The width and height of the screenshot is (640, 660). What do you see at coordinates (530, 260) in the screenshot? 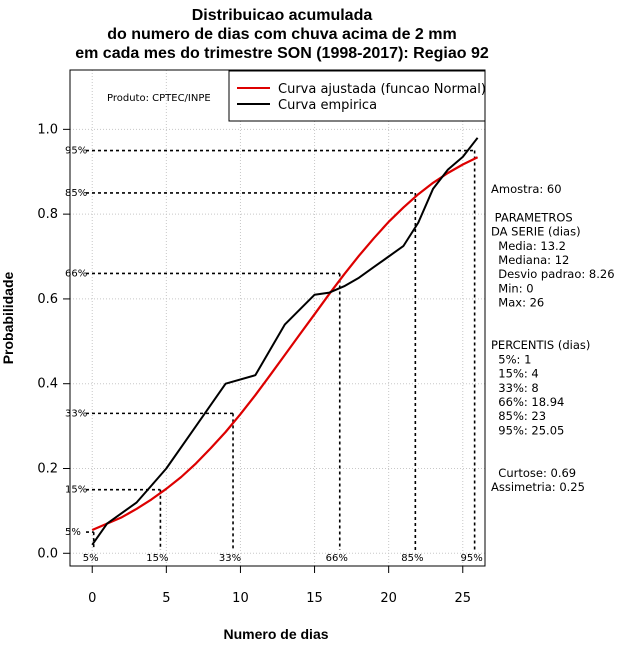
I see `statistics-line: Mediana: 12` at bounding box center [530, 260].